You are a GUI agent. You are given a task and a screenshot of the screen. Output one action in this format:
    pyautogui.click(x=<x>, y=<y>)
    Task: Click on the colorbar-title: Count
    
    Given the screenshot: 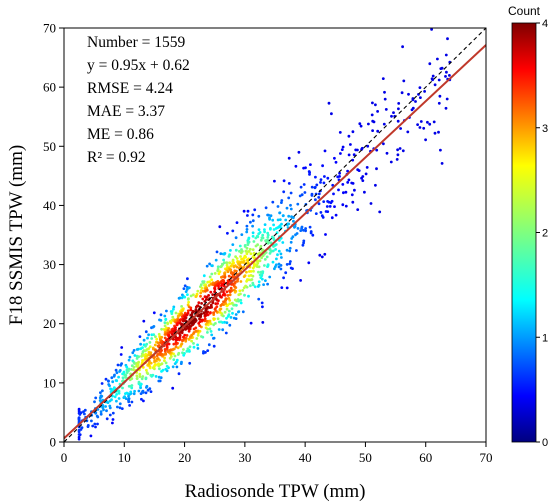 What is the action you would take?
    pyautogui.click(x=524, y=11)
    